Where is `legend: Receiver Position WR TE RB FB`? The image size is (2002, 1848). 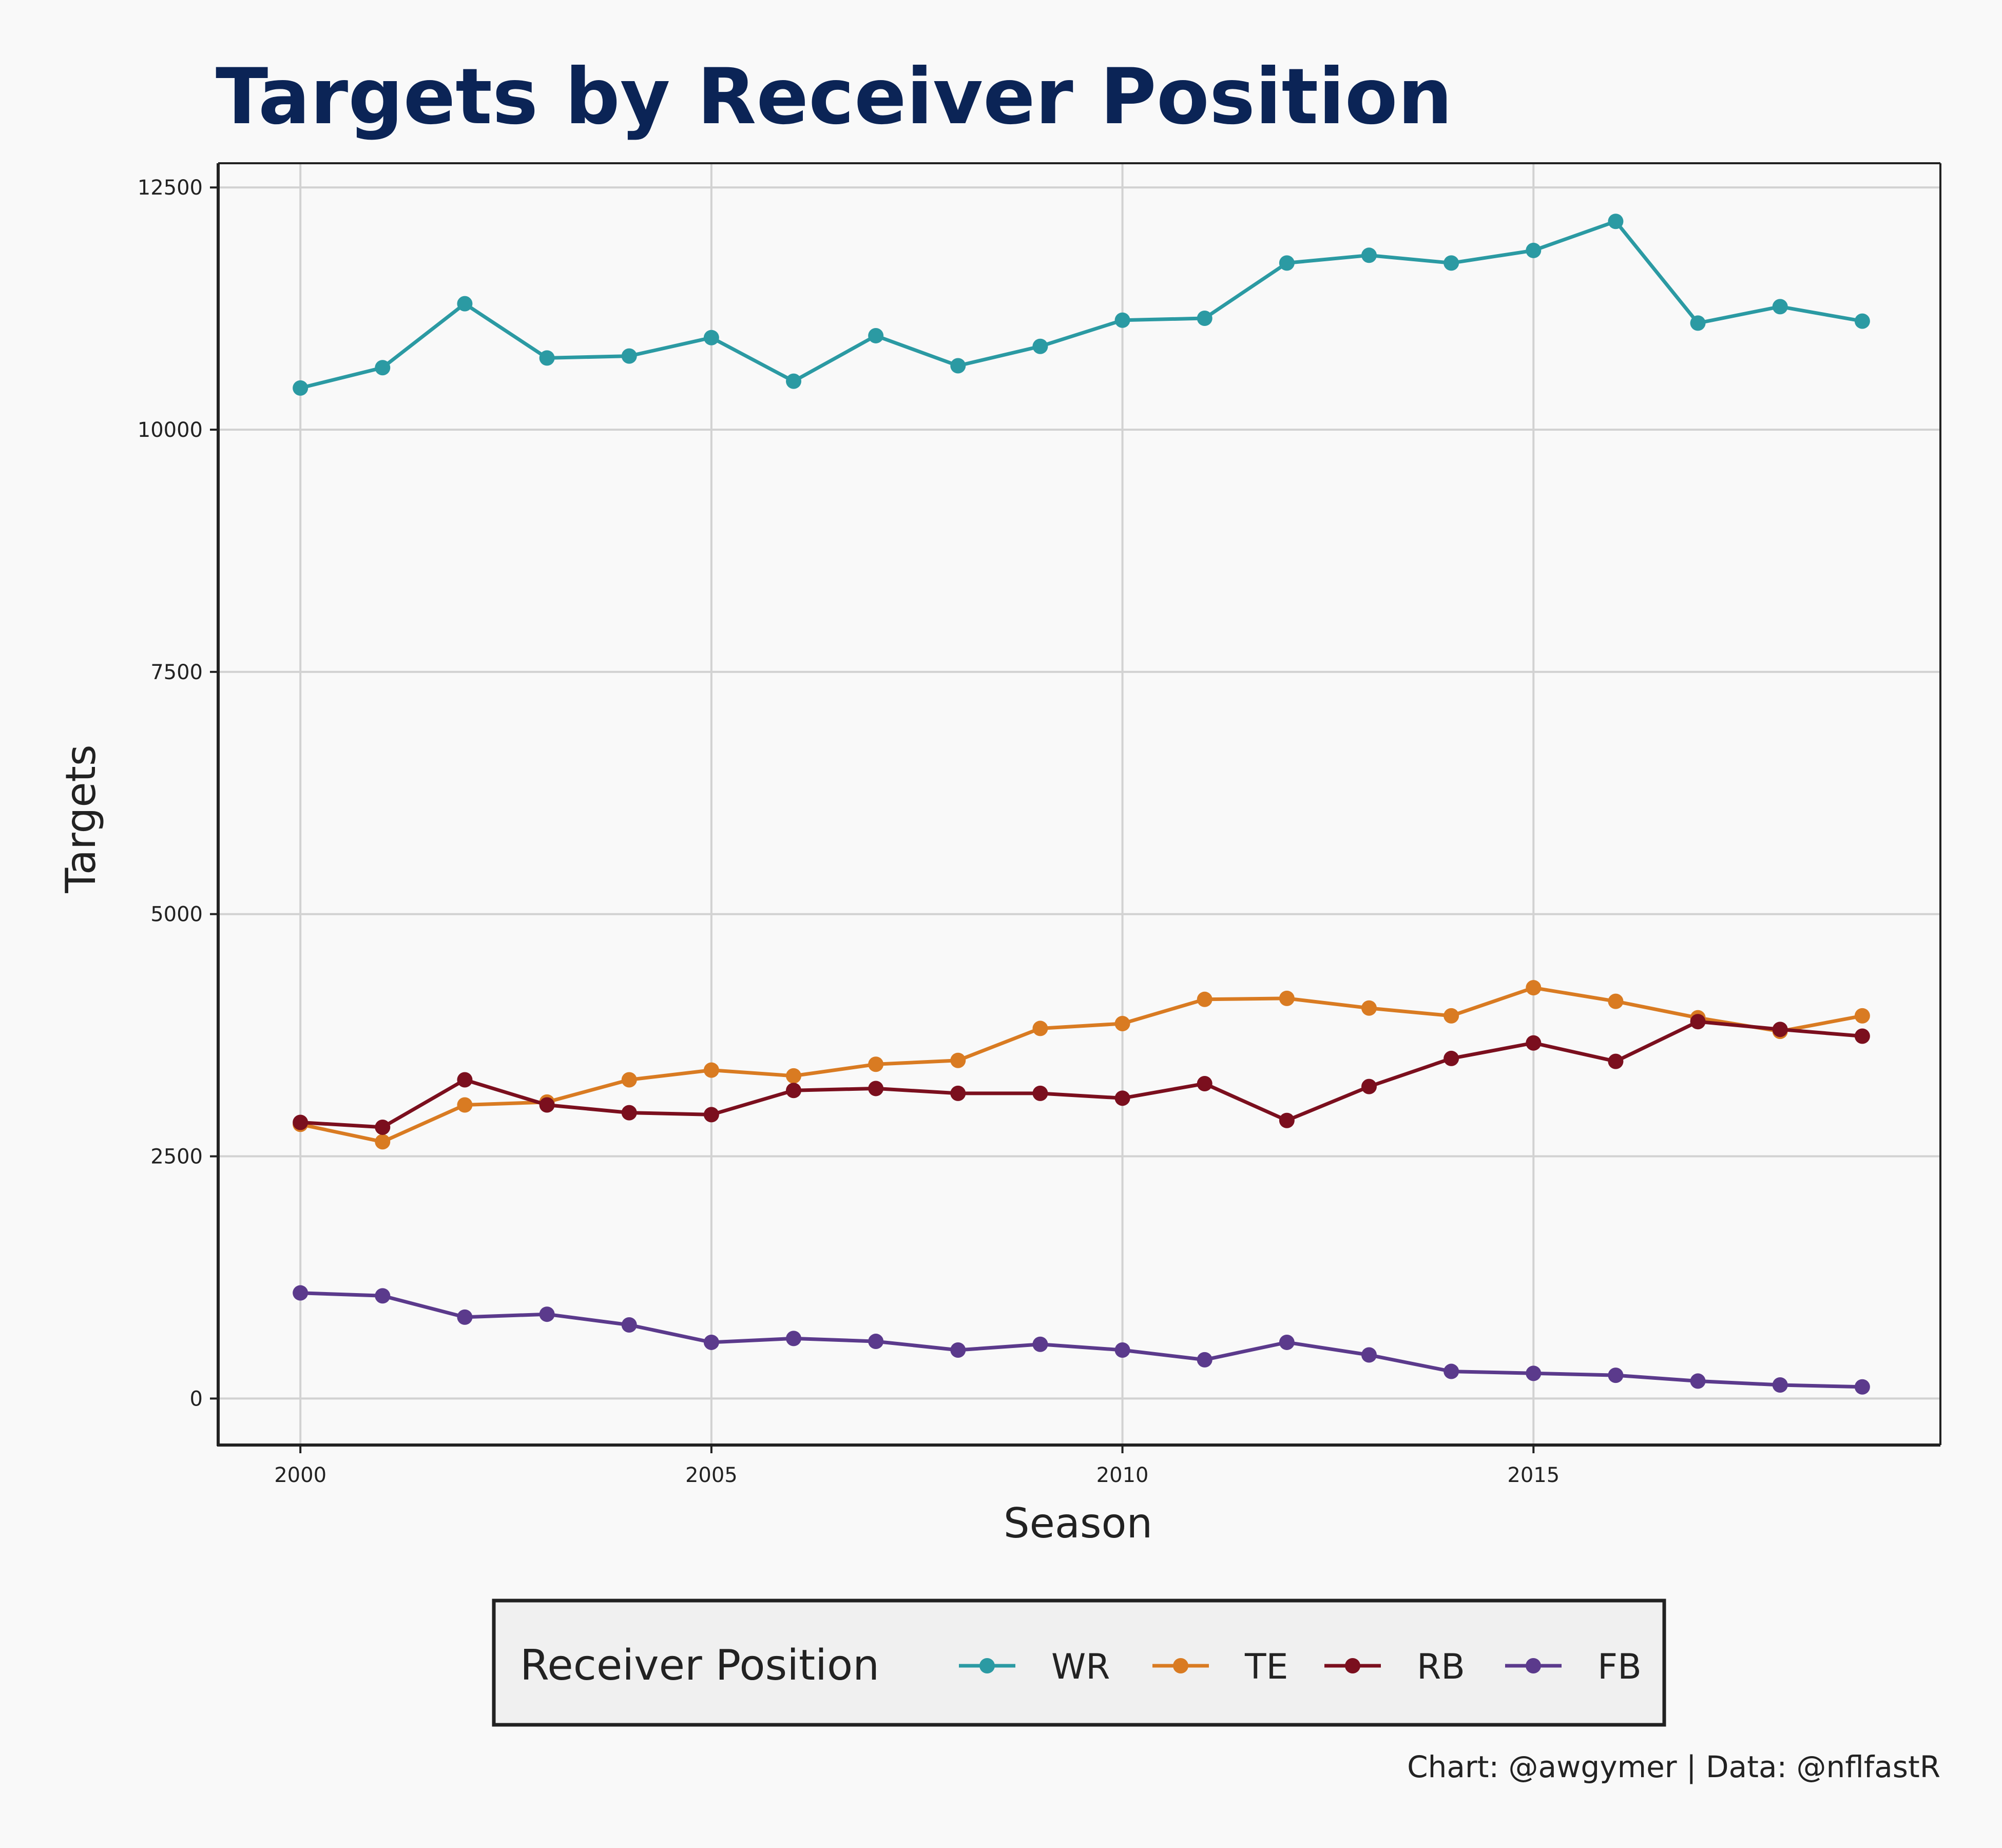 legend: Receiver Position WR TE RB FB is located at coordinates (1079, 1663).